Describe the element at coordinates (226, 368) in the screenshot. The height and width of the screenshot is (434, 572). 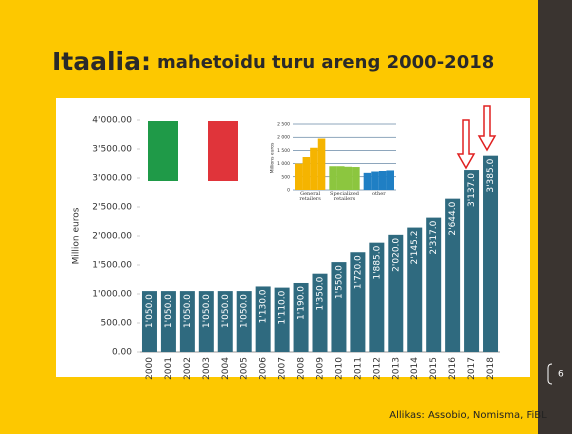
I see `x-tick-label: 2004` at that location.